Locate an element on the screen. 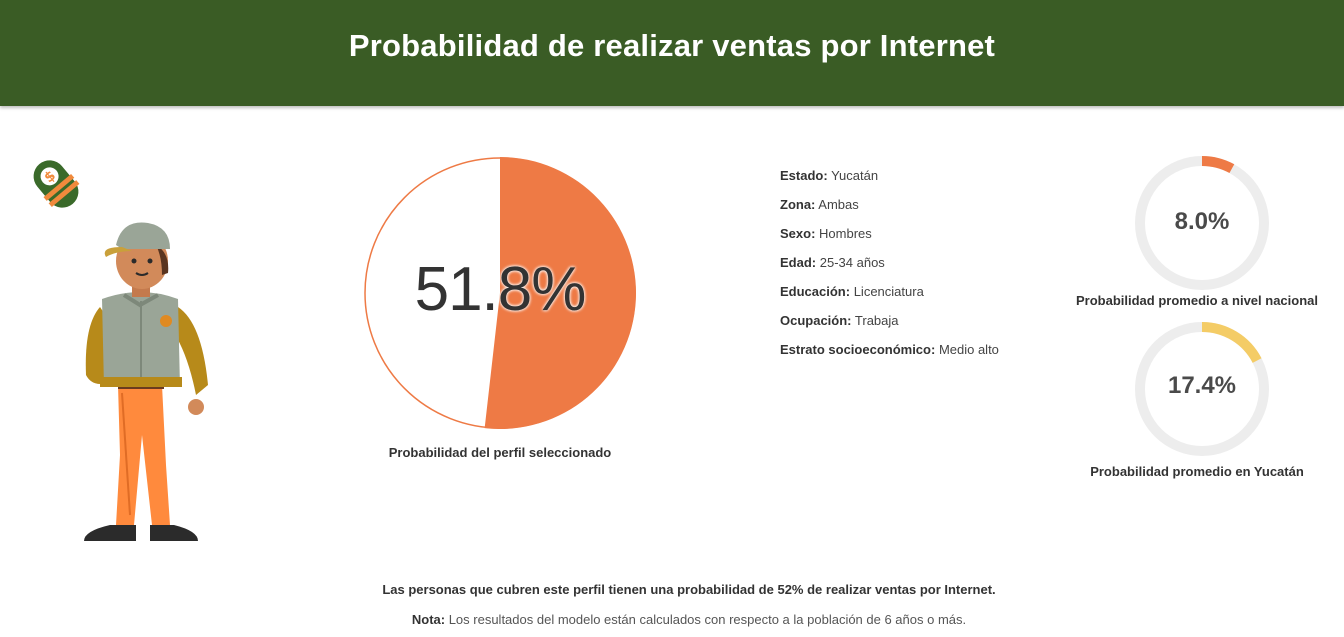  man-with-cap-illustration is located at coordinates (146, 381).